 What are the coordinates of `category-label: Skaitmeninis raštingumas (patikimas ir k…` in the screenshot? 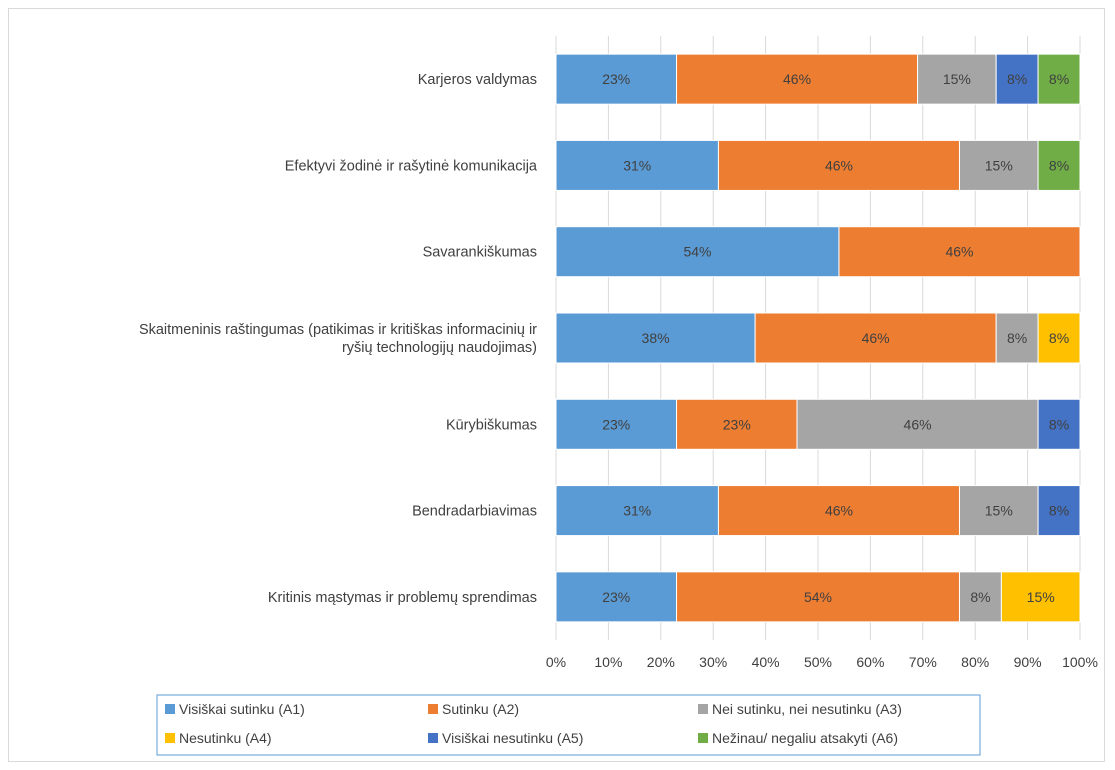 It's located at (338, 339).